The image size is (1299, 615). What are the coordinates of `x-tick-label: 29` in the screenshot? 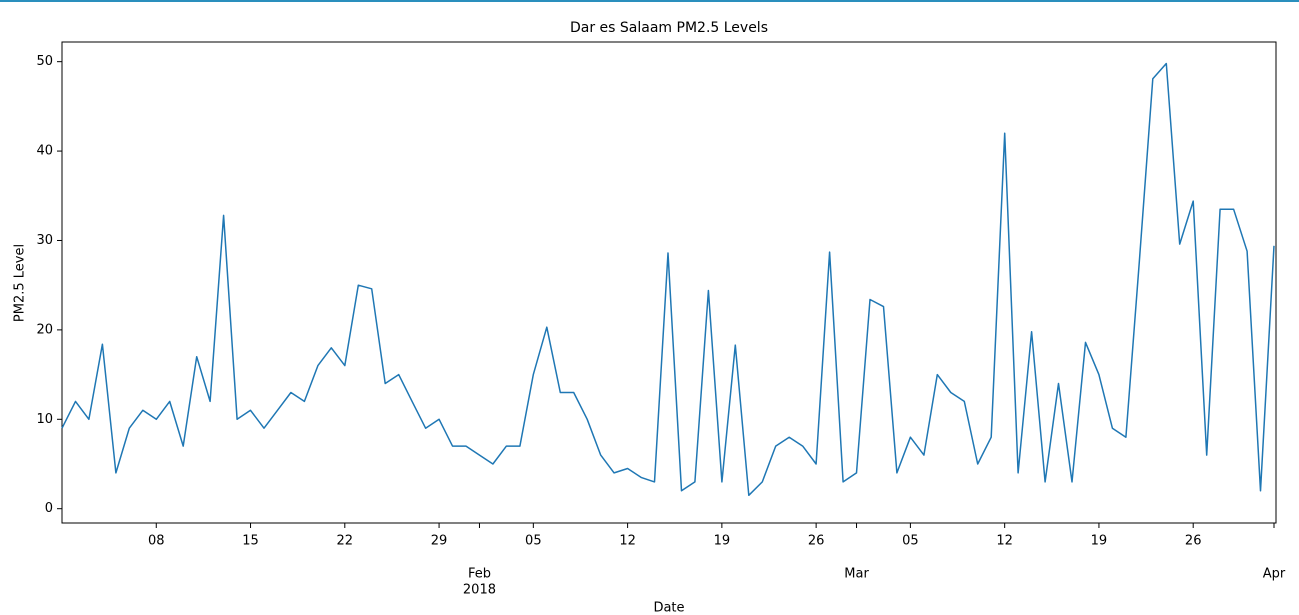 It's located at (439, 541).